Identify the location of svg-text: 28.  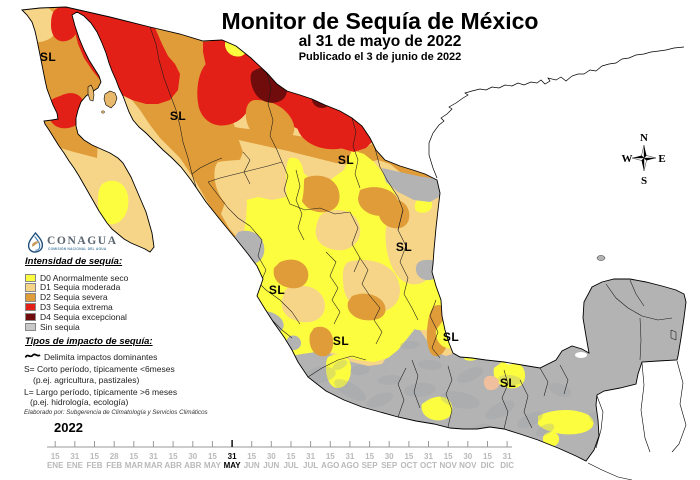
(114, 456).